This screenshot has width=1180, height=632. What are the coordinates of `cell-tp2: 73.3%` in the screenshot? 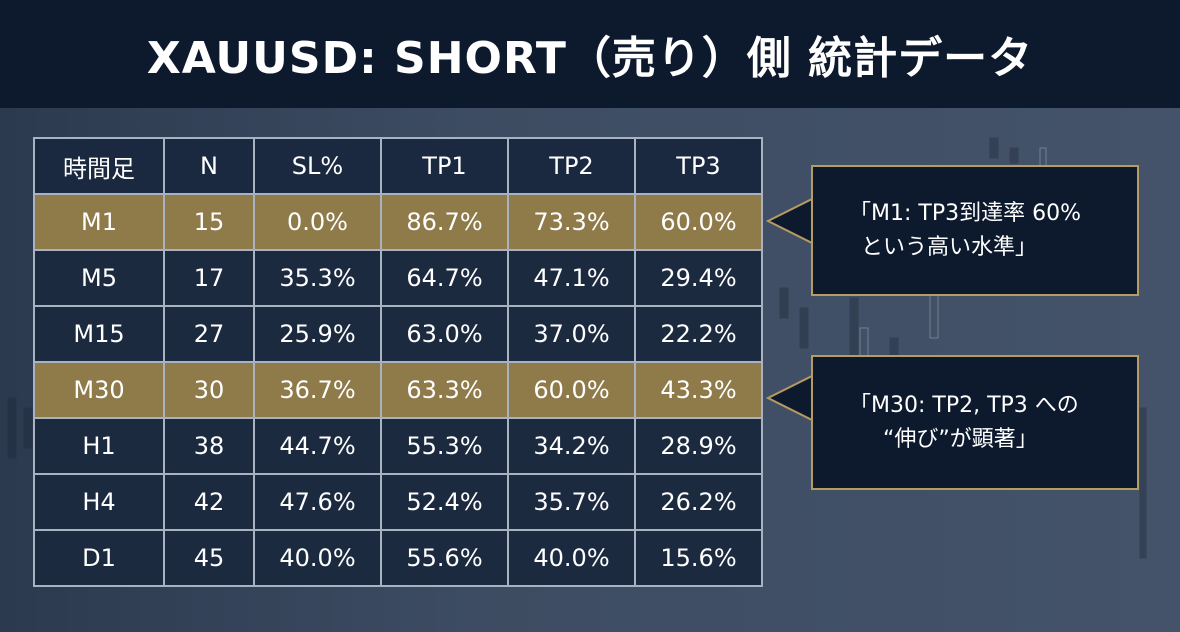 It's located at (571, 222).